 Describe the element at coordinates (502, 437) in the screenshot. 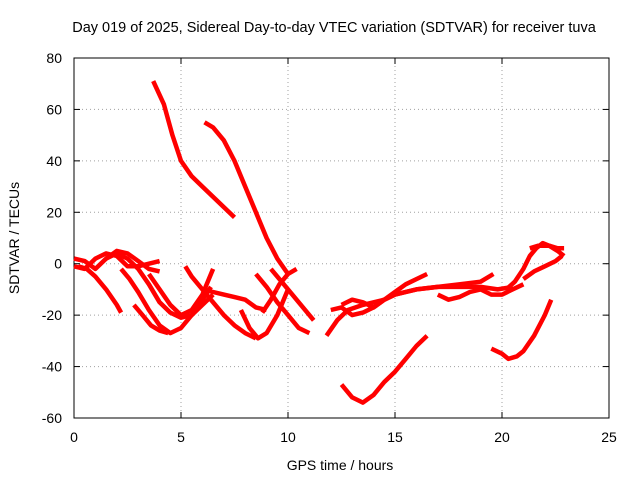

I see `x-tick-label: 20` at that location.